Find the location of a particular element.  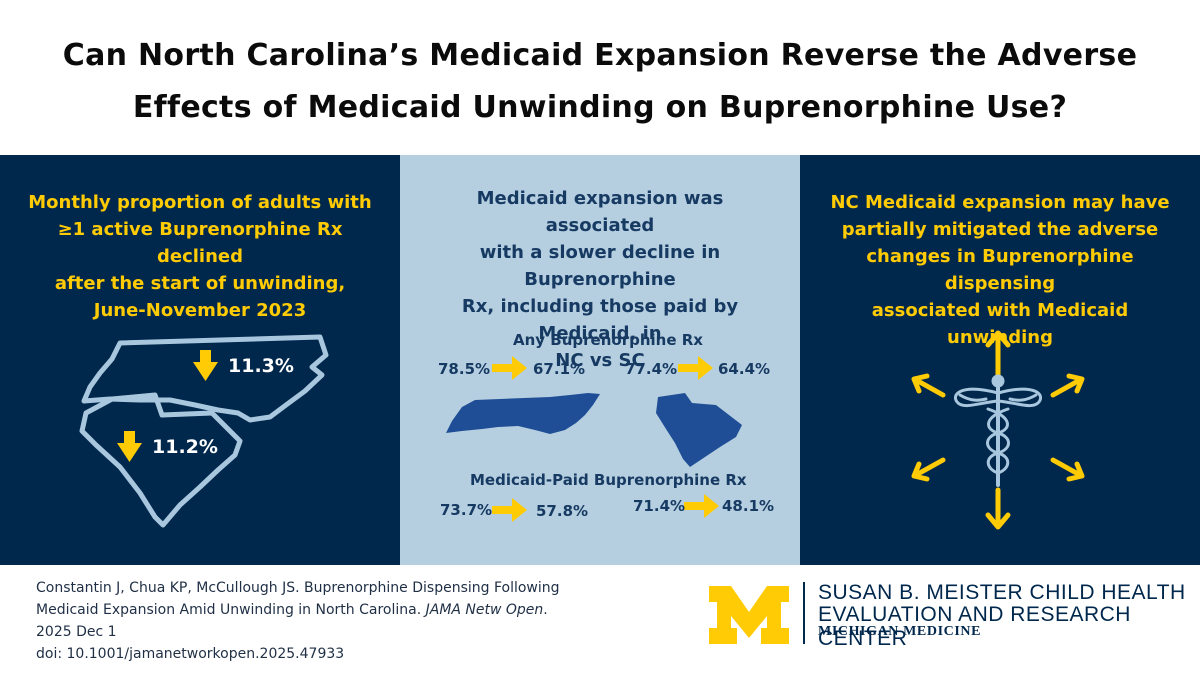

any-sc-to-value: 64.4% is located at coordinates (744, 369).